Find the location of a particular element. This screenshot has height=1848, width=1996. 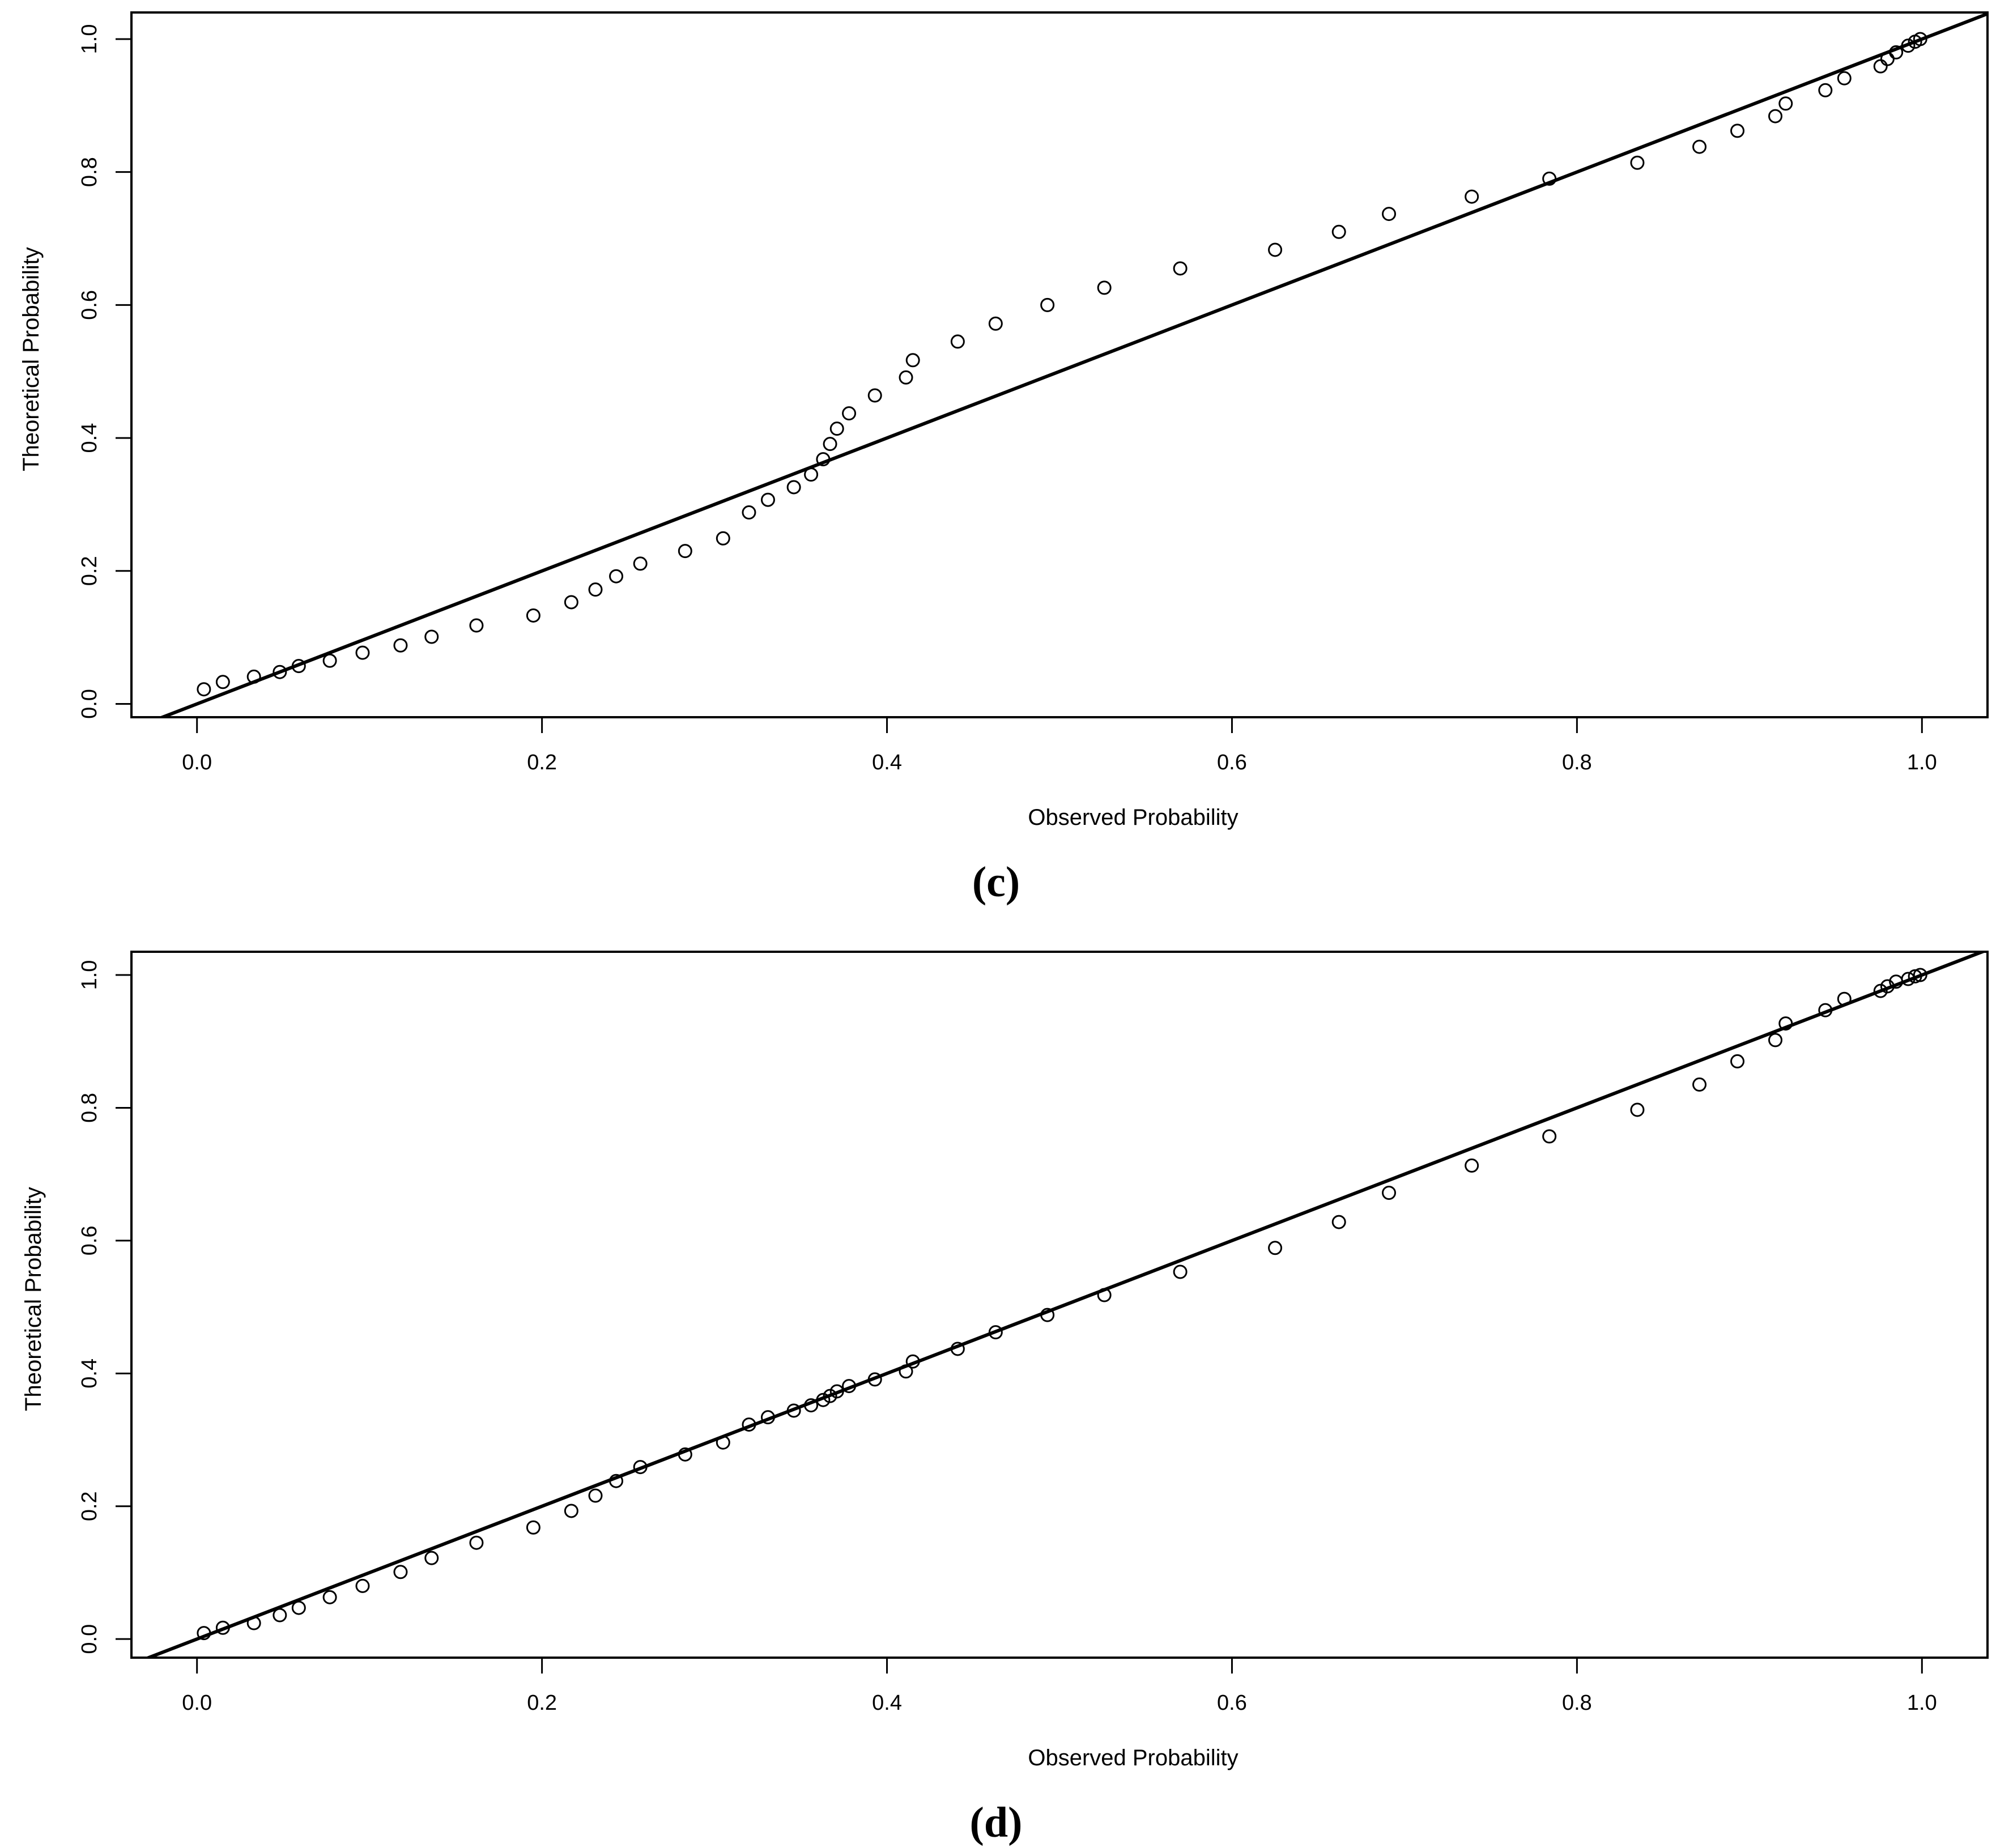

x-tick-label: 0.6 is located at coordinates (1232, 762).